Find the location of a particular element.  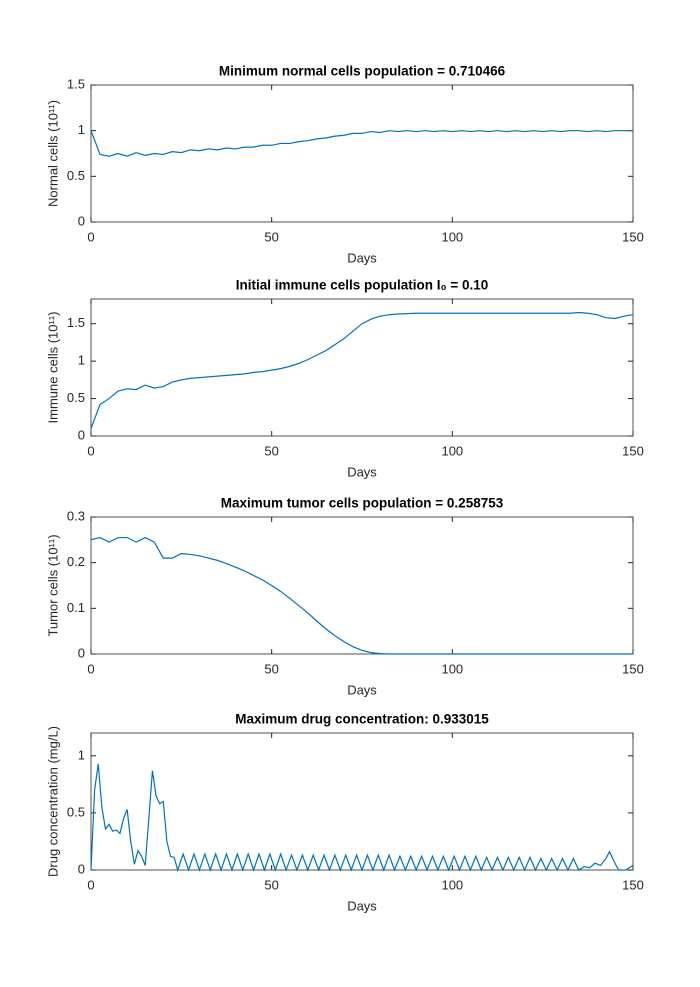

y-tick-label: 0.3 is located at coordinates (76, 515).